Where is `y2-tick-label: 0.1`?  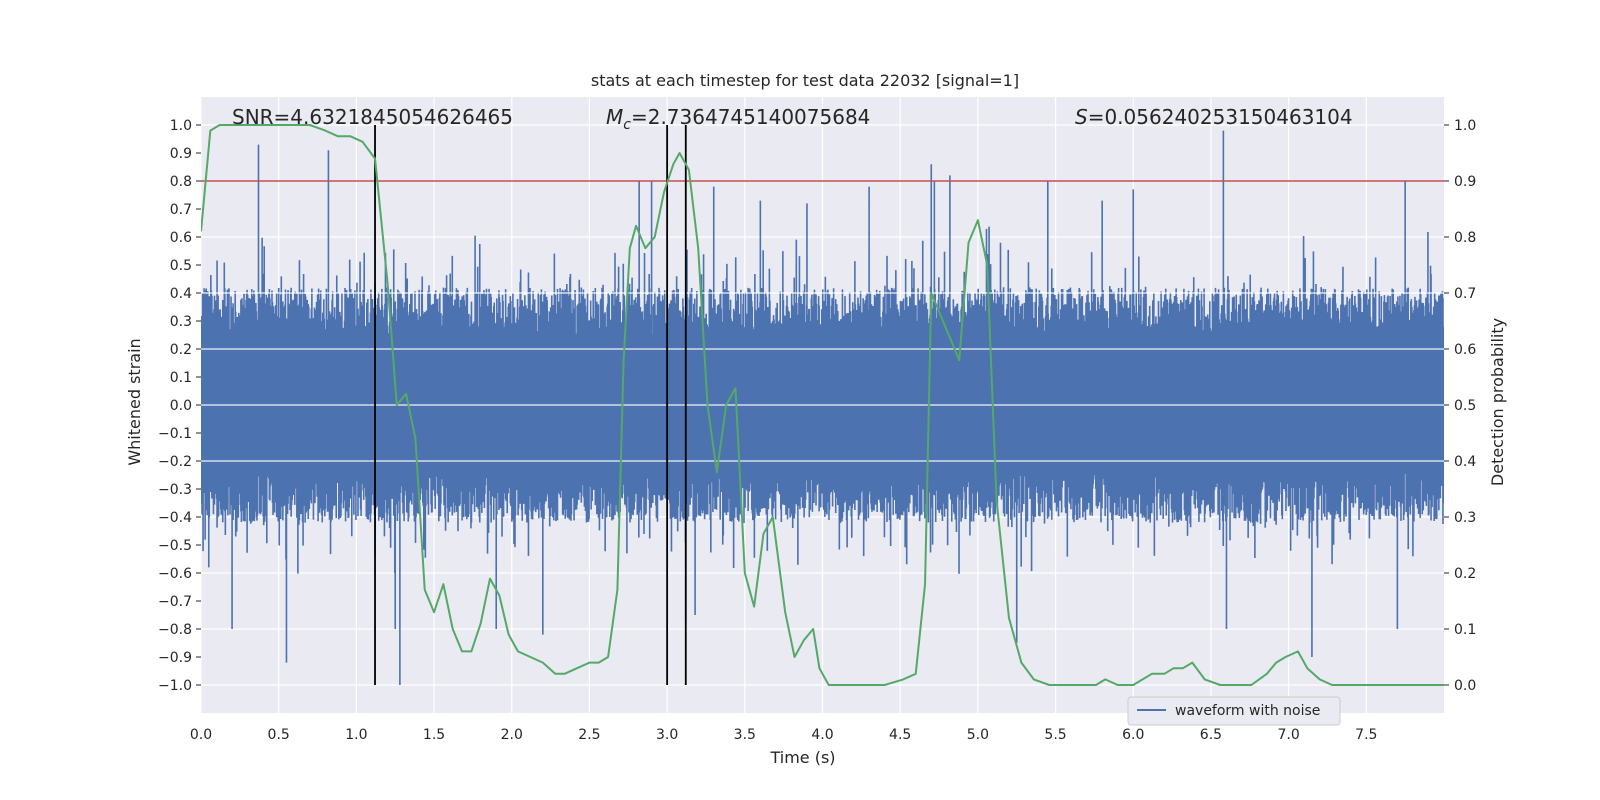 y2-tick-label: 0.1 is located at coordinates (1465, 630).